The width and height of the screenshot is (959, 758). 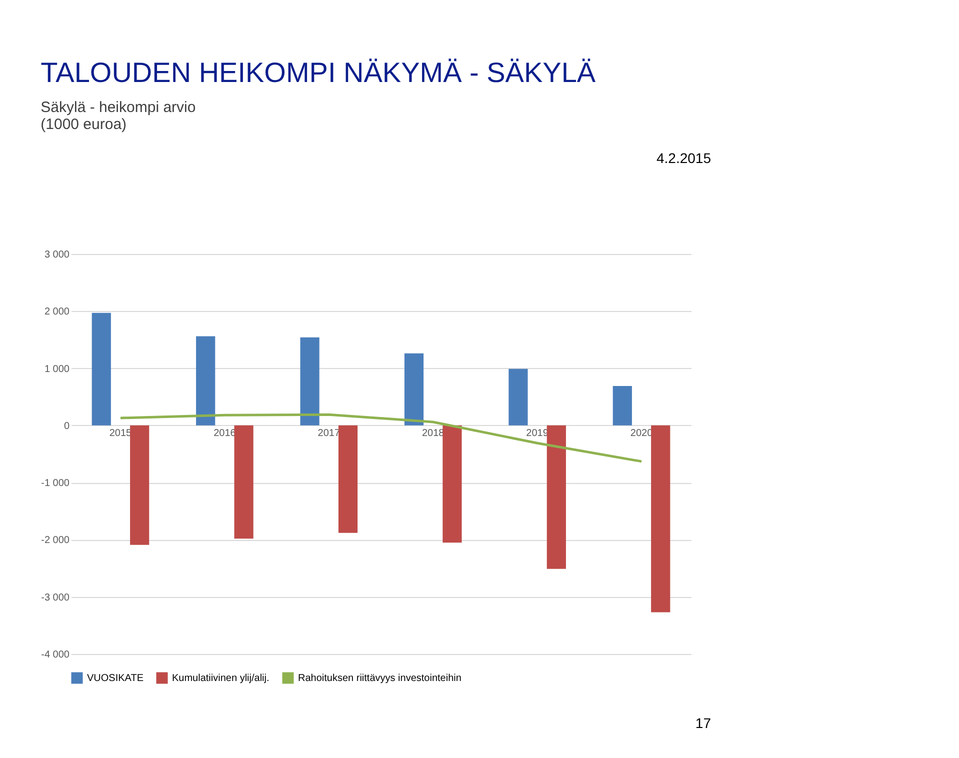 I want to click on y-tick-label: 2 000, so click(x=57, y=312).